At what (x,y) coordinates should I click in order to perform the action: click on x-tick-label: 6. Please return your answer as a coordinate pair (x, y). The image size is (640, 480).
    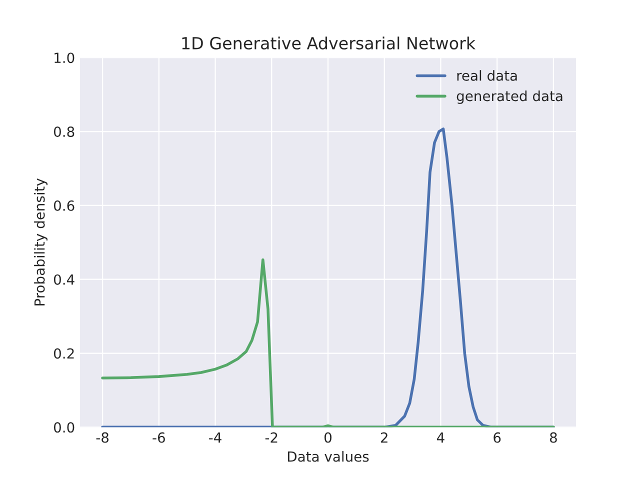
    Looking at the image, I should click on (497, 437).